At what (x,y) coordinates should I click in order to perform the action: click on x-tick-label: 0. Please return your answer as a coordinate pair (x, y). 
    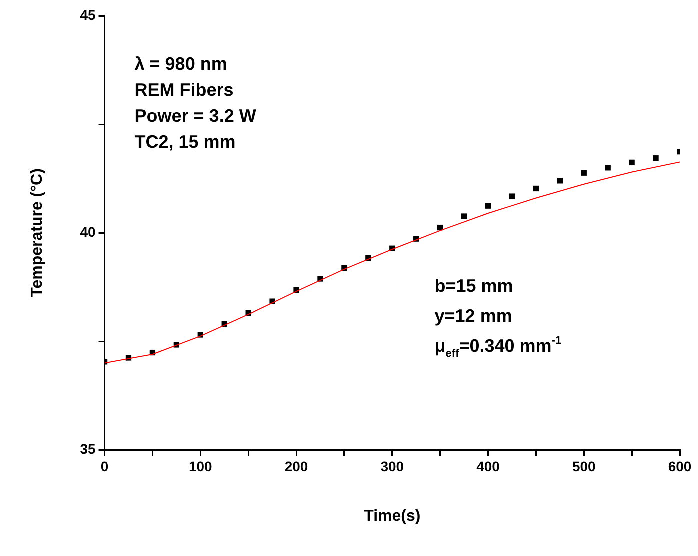
    Looking at the image, I should click on (104, 466).